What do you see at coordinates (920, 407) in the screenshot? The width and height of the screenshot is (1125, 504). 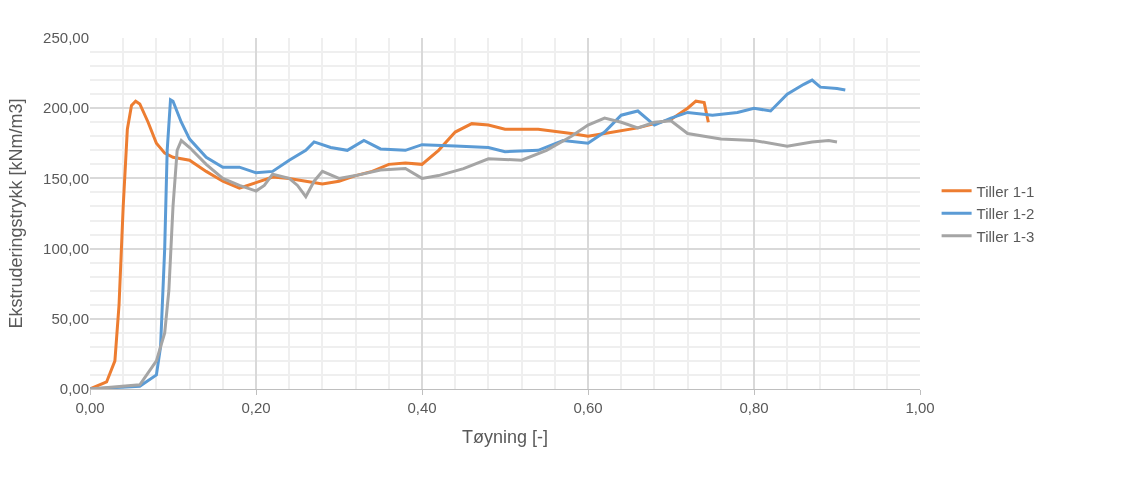 I see `x-tick-label: 1,00` at bounding box center [920, 407].